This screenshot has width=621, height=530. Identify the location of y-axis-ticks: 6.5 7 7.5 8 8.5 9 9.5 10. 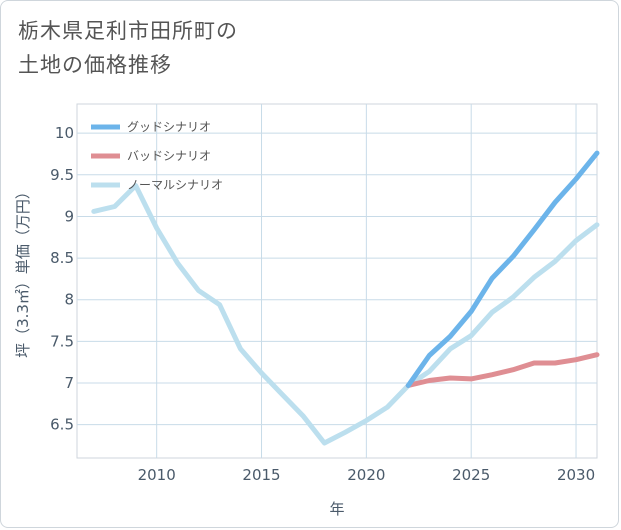
(62, 279).